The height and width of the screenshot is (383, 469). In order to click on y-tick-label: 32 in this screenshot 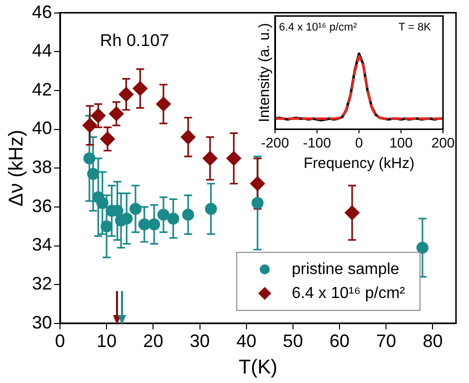, I will do `click(42, 284)`.